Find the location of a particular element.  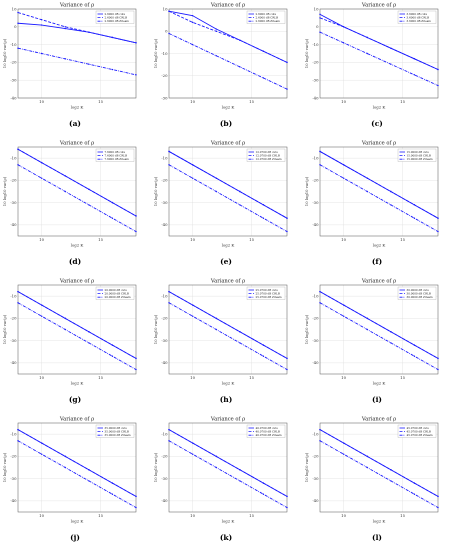

legend-label: 12.0700 dB cuts is located at coordinates (267, 152).